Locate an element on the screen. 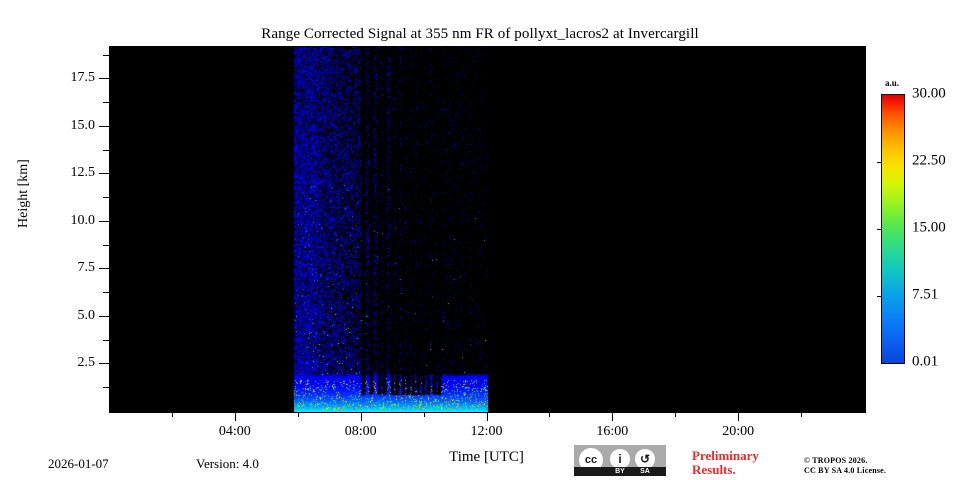 Image resolution: width=960 pixels, height=480 pixels. colorbar-gradient is located at coordinates (893, 229).